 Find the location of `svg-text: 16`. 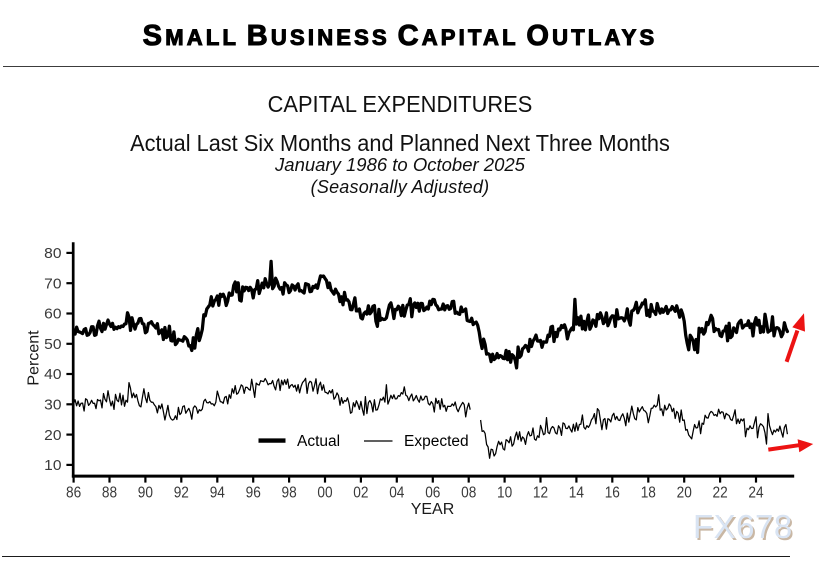

svg-text: 16 is located at coordinates (612, 493).